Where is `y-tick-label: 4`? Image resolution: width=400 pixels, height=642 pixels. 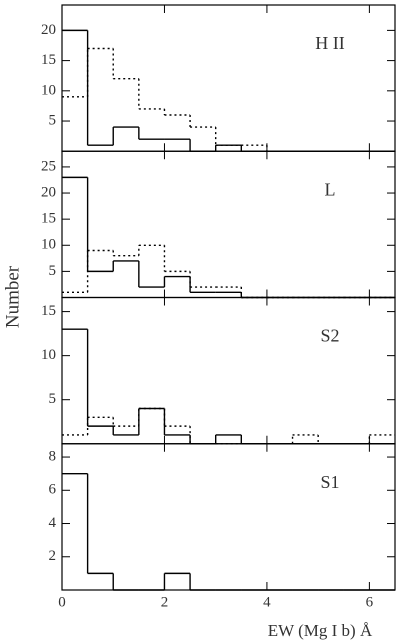
y-tick-label: 4 is located at coordinates (53, 523).